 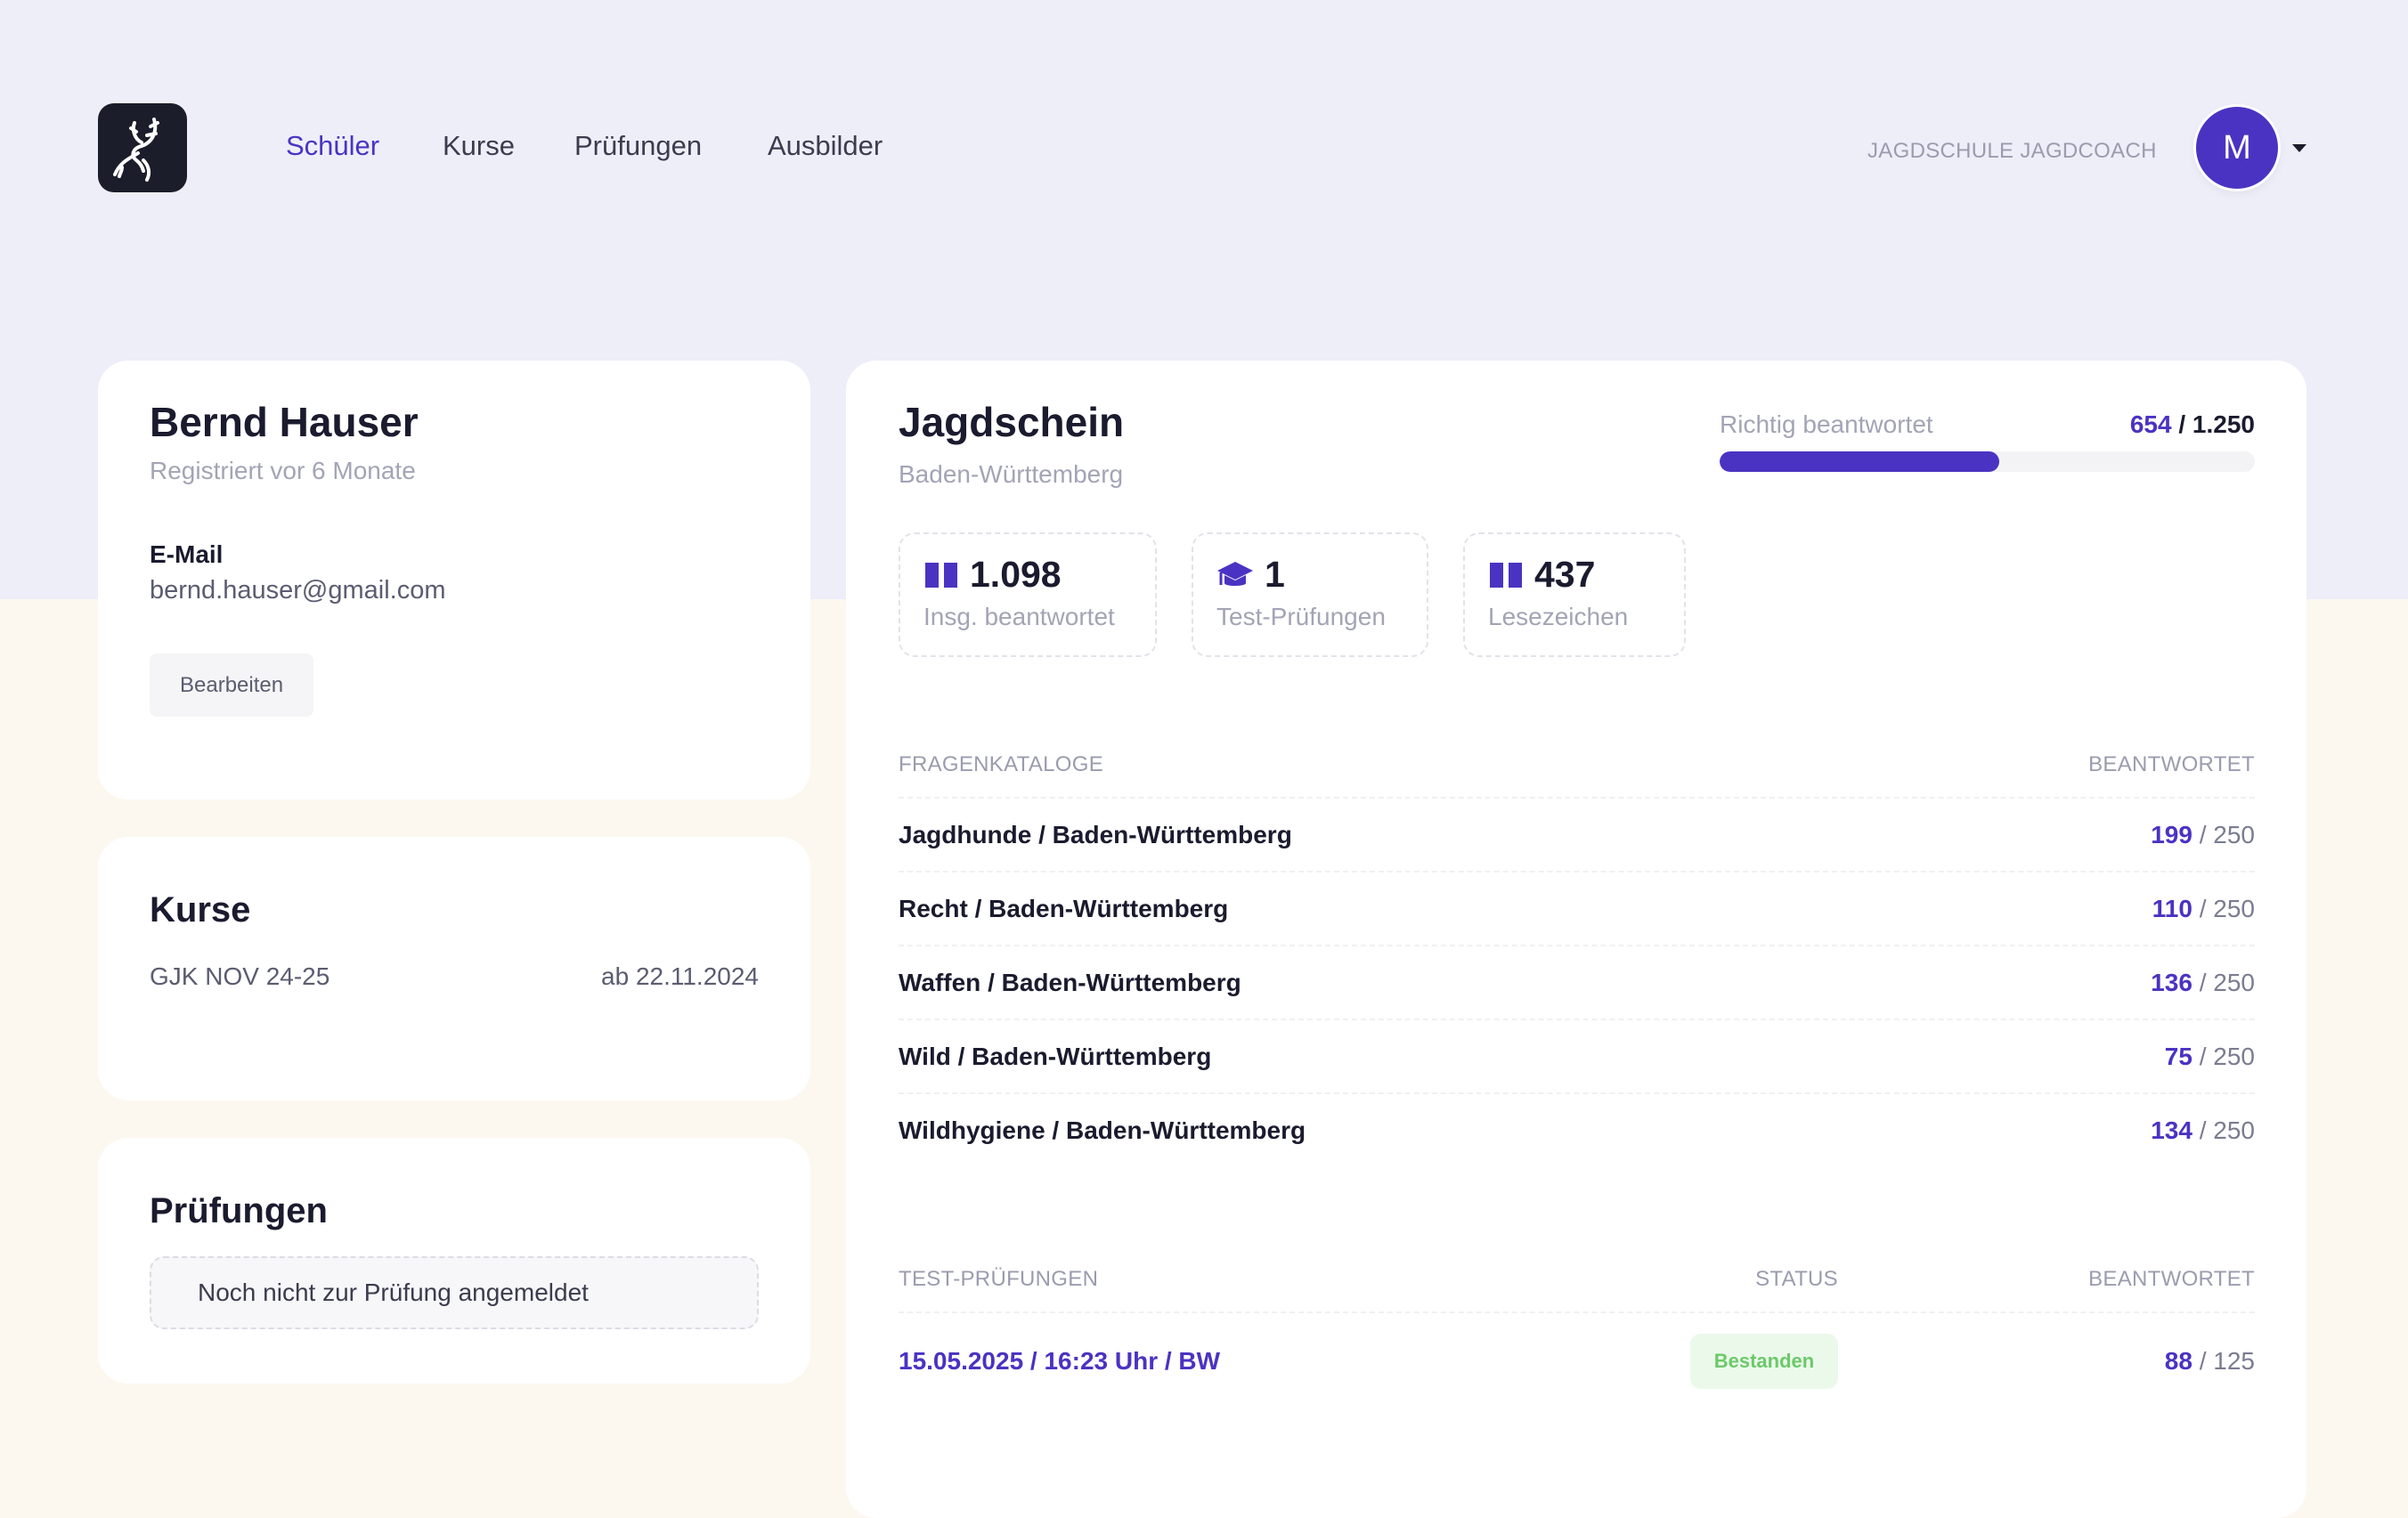 What do you see at coordinates (1565, 575) in the screenshot?
I see `stat-value: 437` at bounding box center [1565, 575].